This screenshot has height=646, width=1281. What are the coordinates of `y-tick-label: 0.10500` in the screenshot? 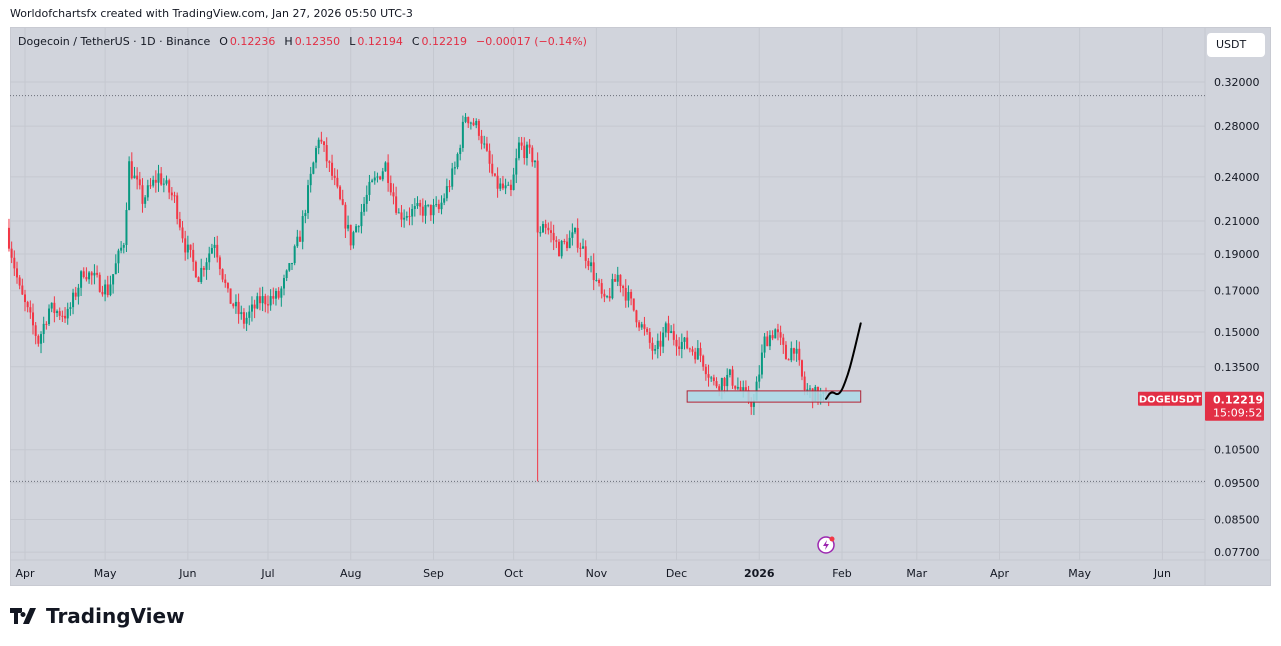 It's located at (1237, 450).